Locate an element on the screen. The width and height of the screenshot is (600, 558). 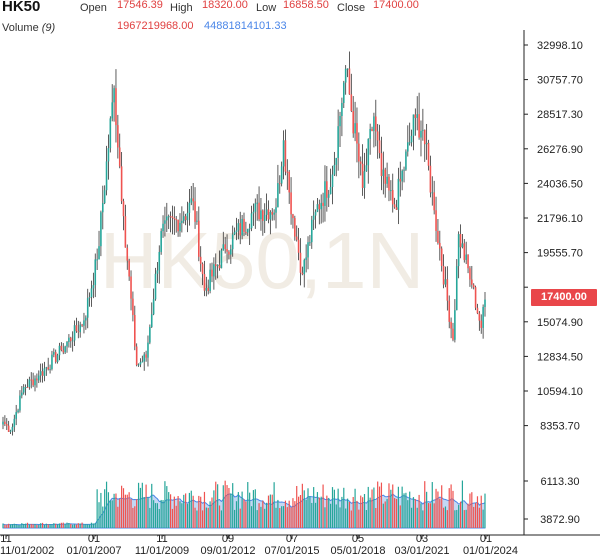
x-tick-top-label: 07 is located at coordinates (292, 539).